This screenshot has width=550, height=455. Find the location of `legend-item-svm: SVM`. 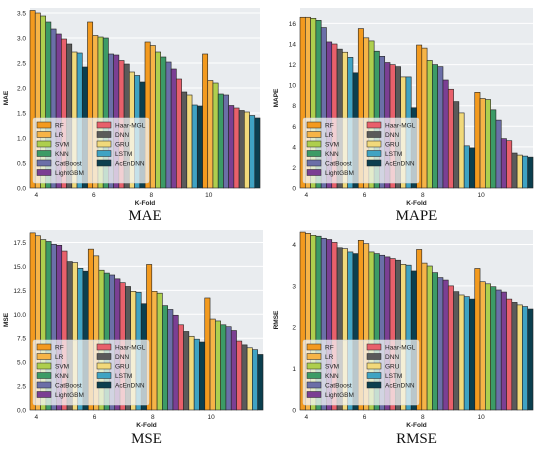

legend-item-svm: SVM is located at coordinates (52, 144).